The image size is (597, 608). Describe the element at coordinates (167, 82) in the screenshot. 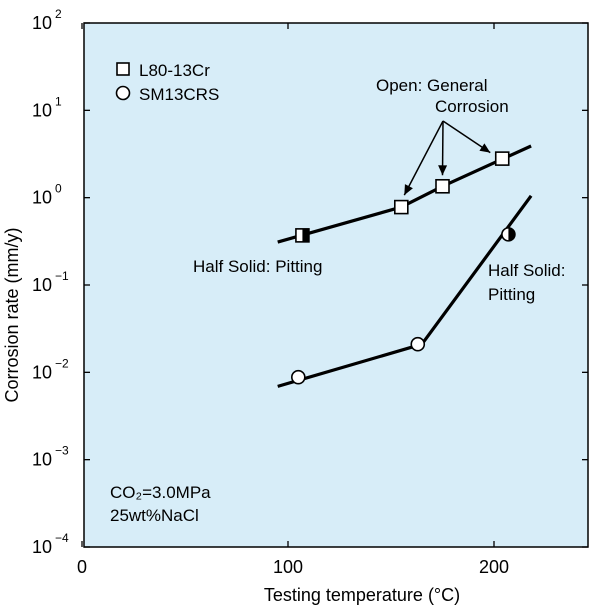

I see `legend: L80-13Cr SM13CRS` at that location.